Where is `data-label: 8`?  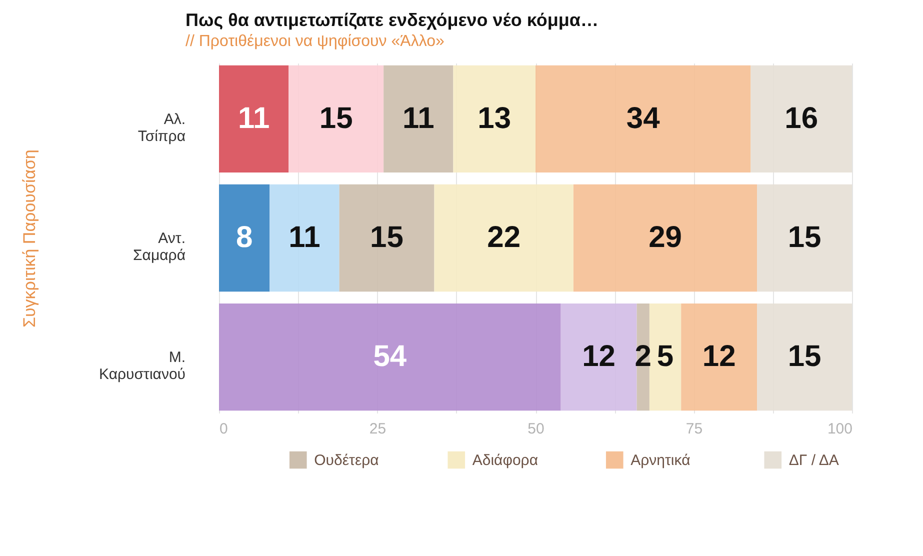 data-label: 8 is located at coordinates (244, 237).